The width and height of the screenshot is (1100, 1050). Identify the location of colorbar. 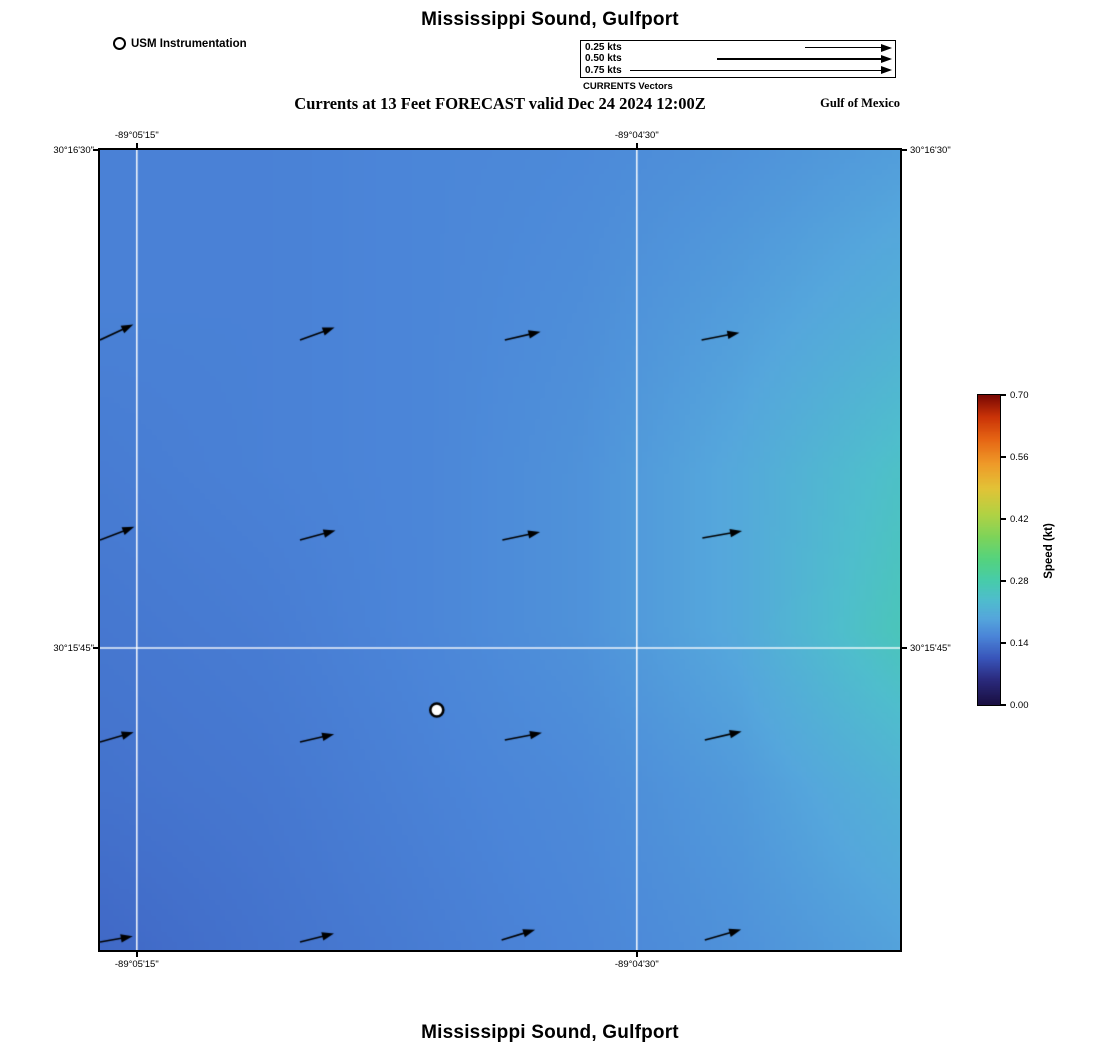
(989, 550).